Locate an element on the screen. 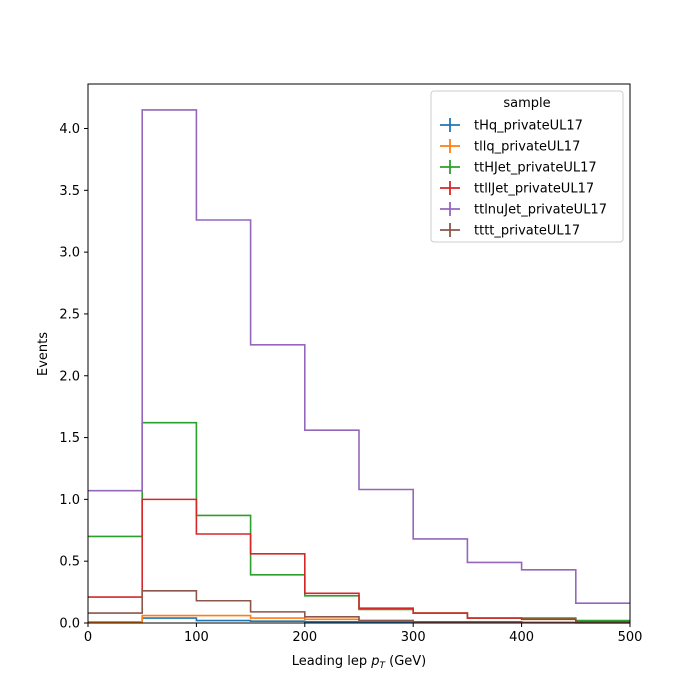 This screenshot has width=700, height=700. legend-item: ttHJet_privateUL17 is located at coordinates (518, 168).